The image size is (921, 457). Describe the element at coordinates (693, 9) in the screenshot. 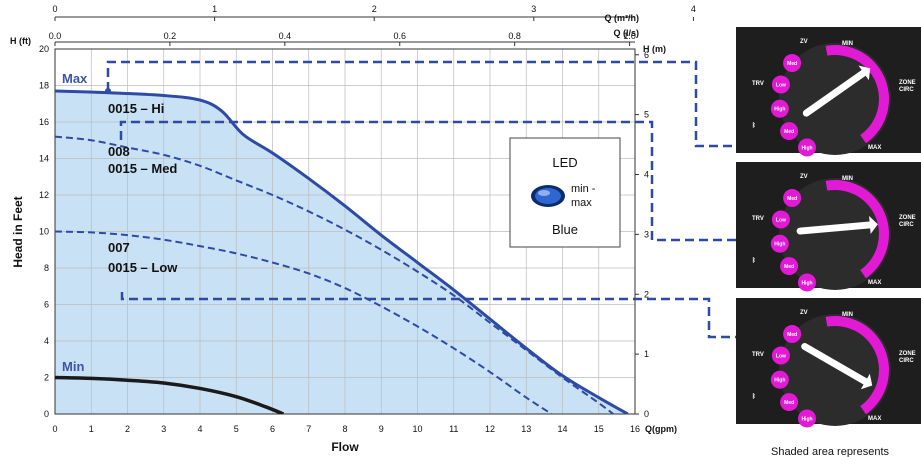

I see `top-m3h-tick-label: 4` at that location.